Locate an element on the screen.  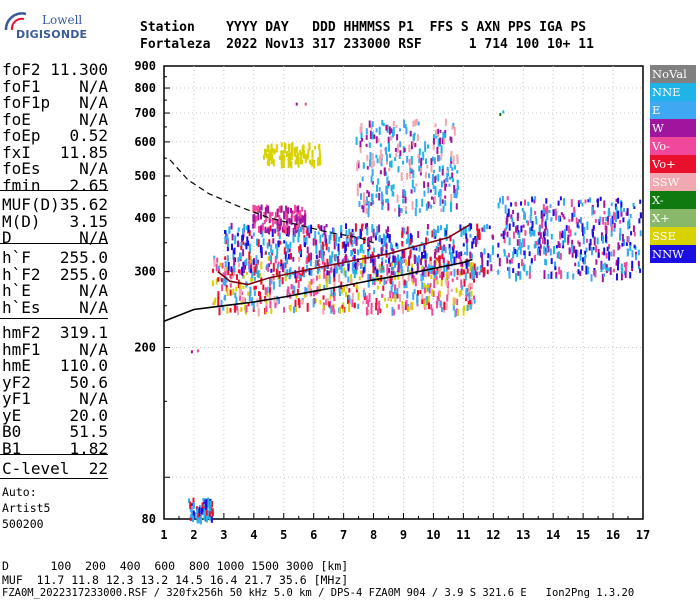
echo-point is located at coordinates (197, 351).